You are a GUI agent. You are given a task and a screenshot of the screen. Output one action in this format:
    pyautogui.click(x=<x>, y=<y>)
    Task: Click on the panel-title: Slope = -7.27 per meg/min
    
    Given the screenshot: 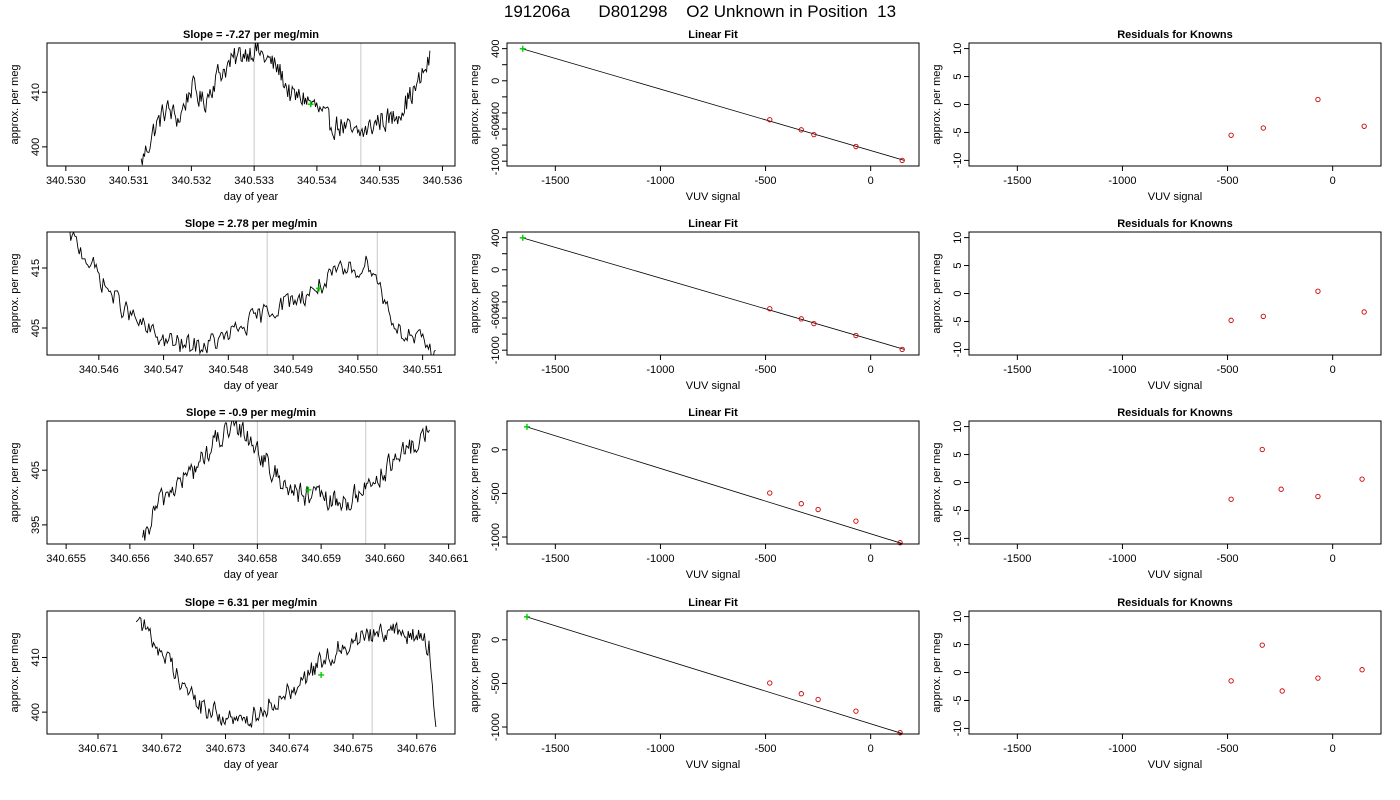 What is the action you would take?
    pyautogui.click(x=251, y=35)
    